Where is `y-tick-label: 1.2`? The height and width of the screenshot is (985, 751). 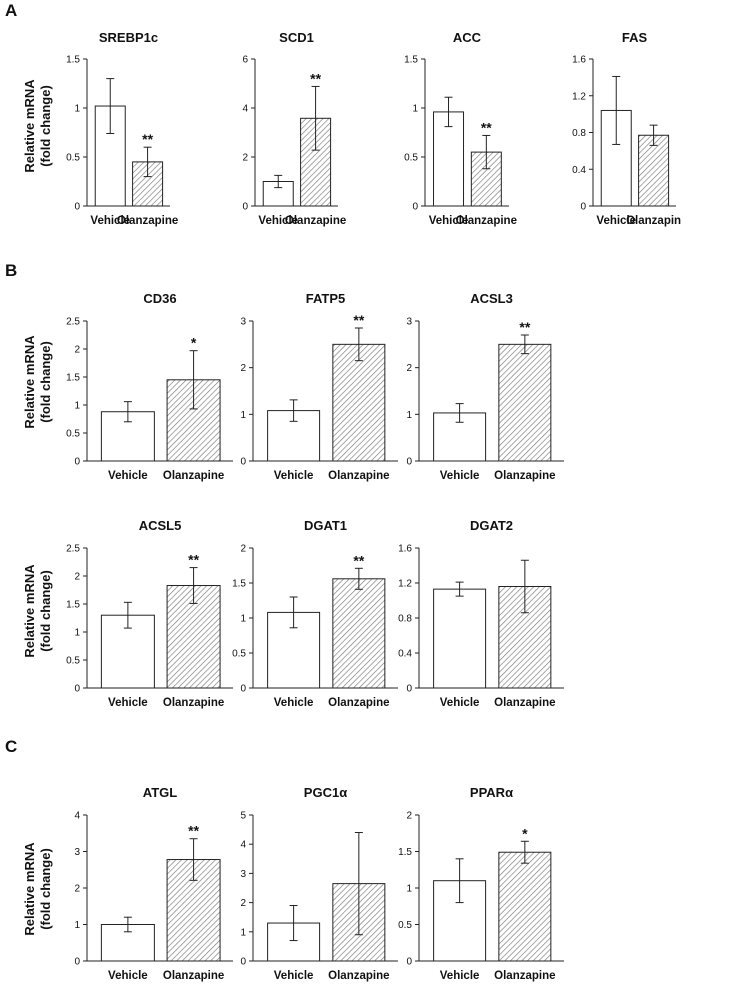 y-tick-label: 1.2 is located at coordinates (405, 584).